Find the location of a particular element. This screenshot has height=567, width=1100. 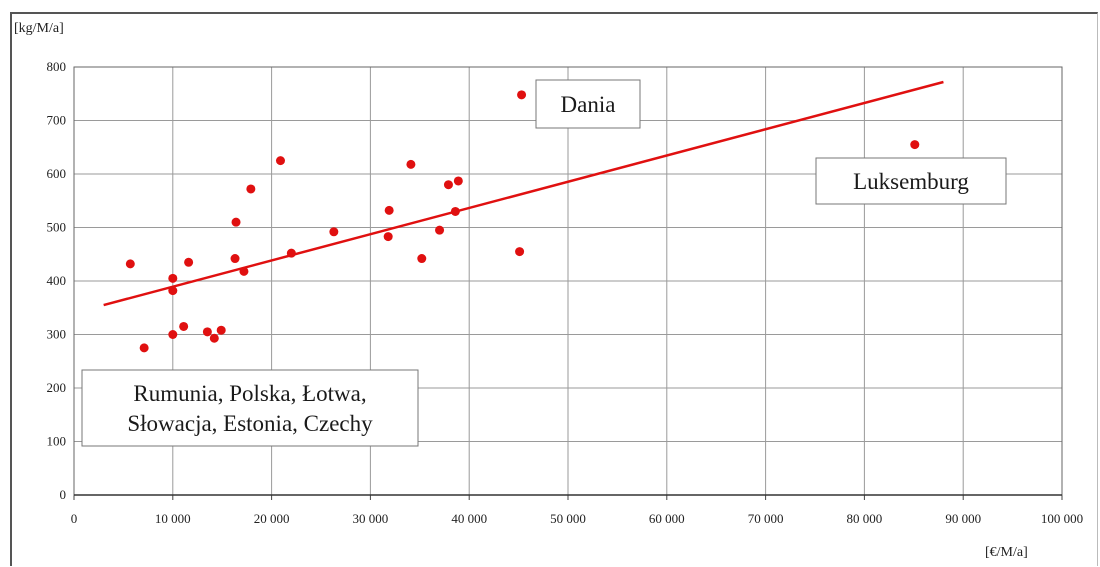

x-tick-label: 10 000 is located at coordinates (173, 518).